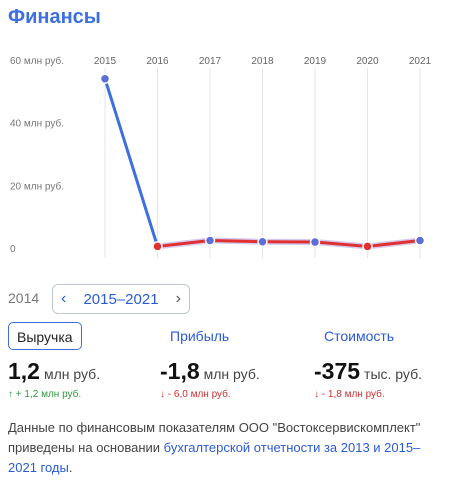 This screenshot has height=486, width=454. I want to click on metric-profit: Прибыль -1,8 млн руб. ↓ - 6,0 млн руб., so click(210, 361).